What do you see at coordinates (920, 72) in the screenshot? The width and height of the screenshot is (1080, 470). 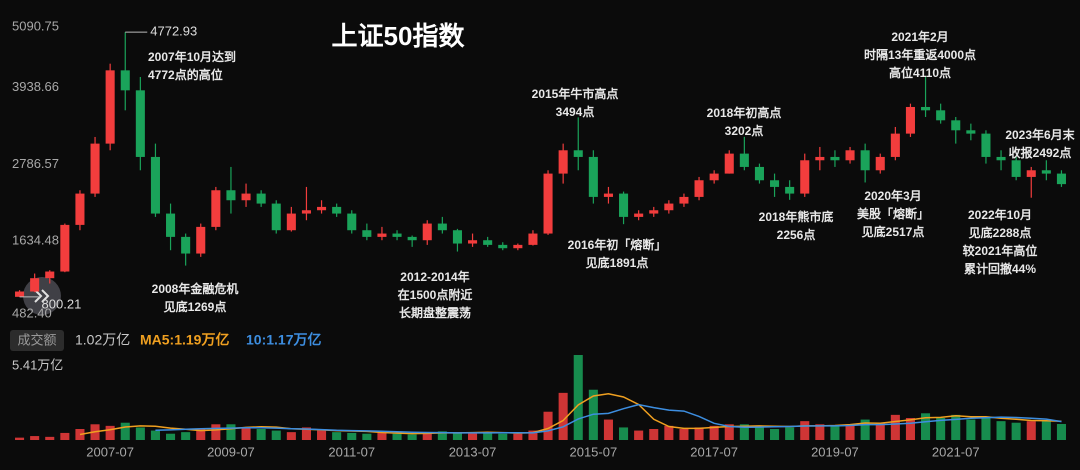 I see `annotation: 高位4110点` at bounding box center [920, 72].